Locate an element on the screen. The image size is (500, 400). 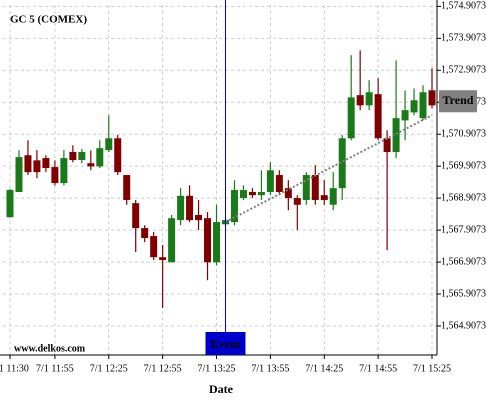
y-tick-label: 1,566.9073 is located at coordinates (463, 261).